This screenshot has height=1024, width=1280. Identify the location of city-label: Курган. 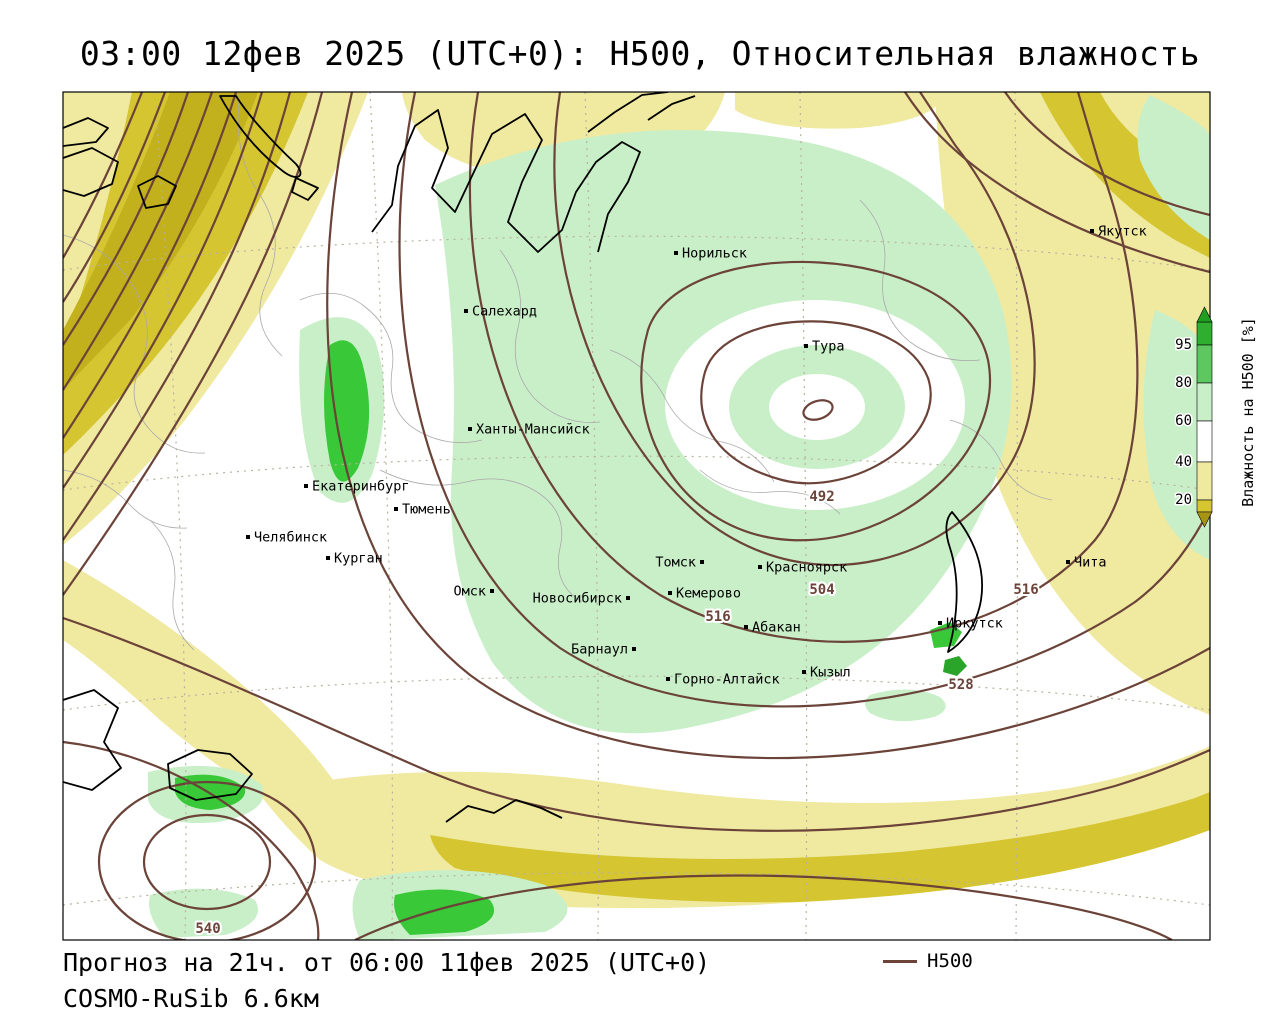
(358, 559).